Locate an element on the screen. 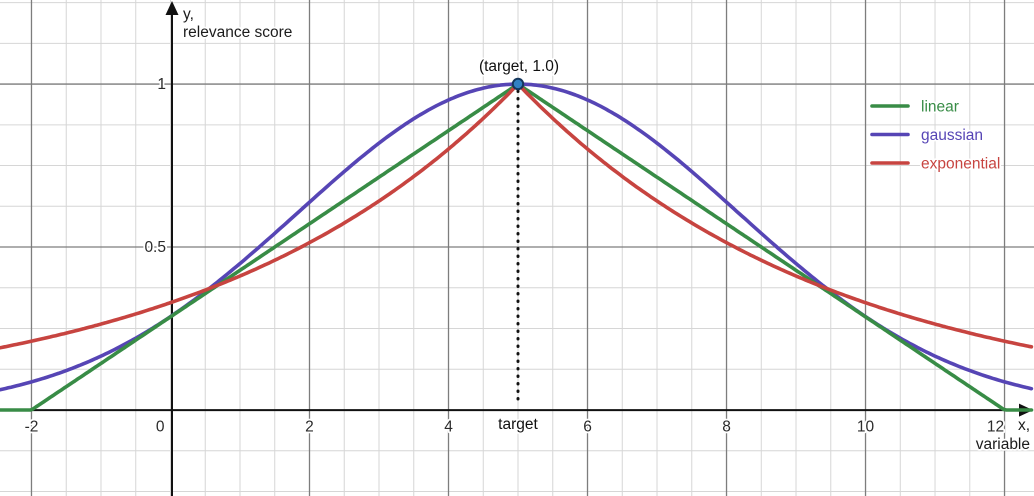 This screenshot has height=496, width=1034. x-tick-label: 8 is located at coordinates (726, 427).